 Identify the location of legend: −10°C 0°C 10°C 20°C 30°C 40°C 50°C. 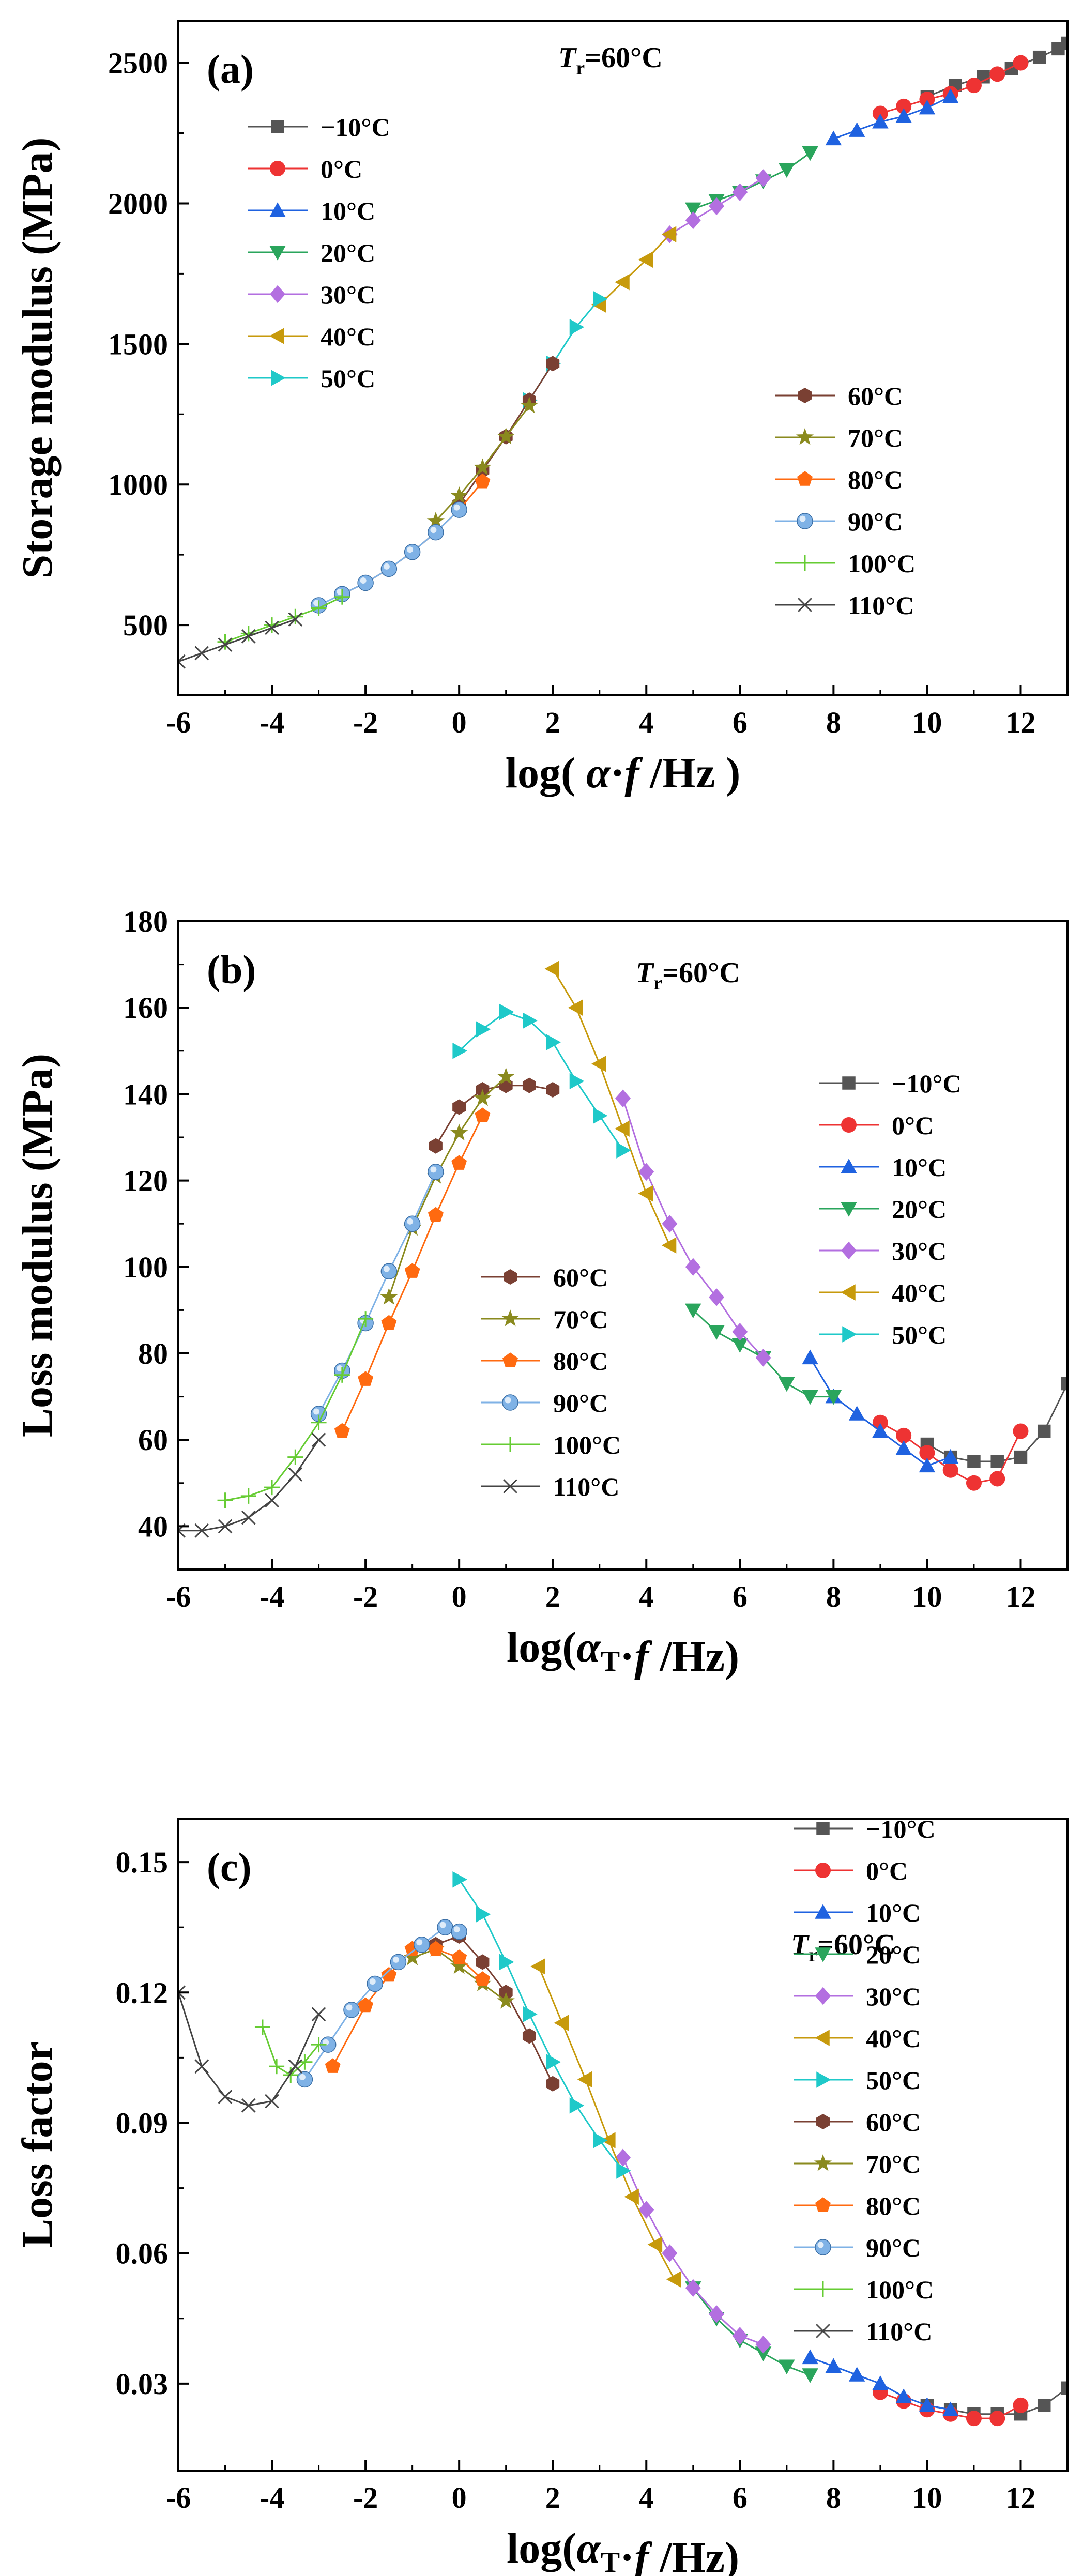
(319, 253).